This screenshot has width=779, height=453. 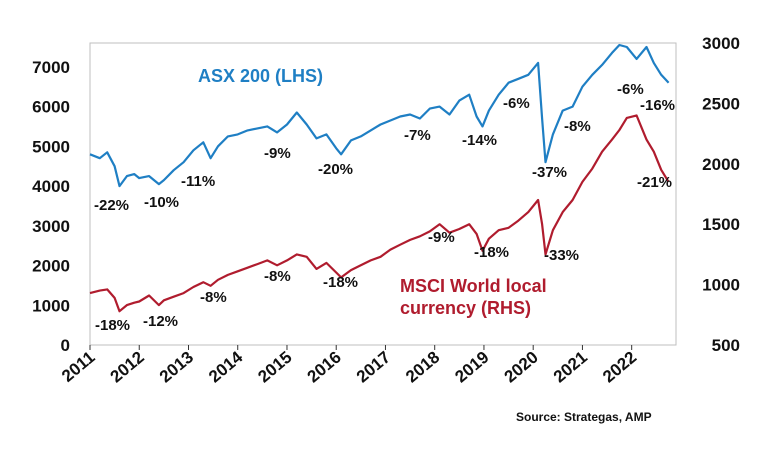 What do you see at coordinates (441, 237) in the screenshot?
I see `msci-drawdown-label: -9%` at bounding box center [441, 237].